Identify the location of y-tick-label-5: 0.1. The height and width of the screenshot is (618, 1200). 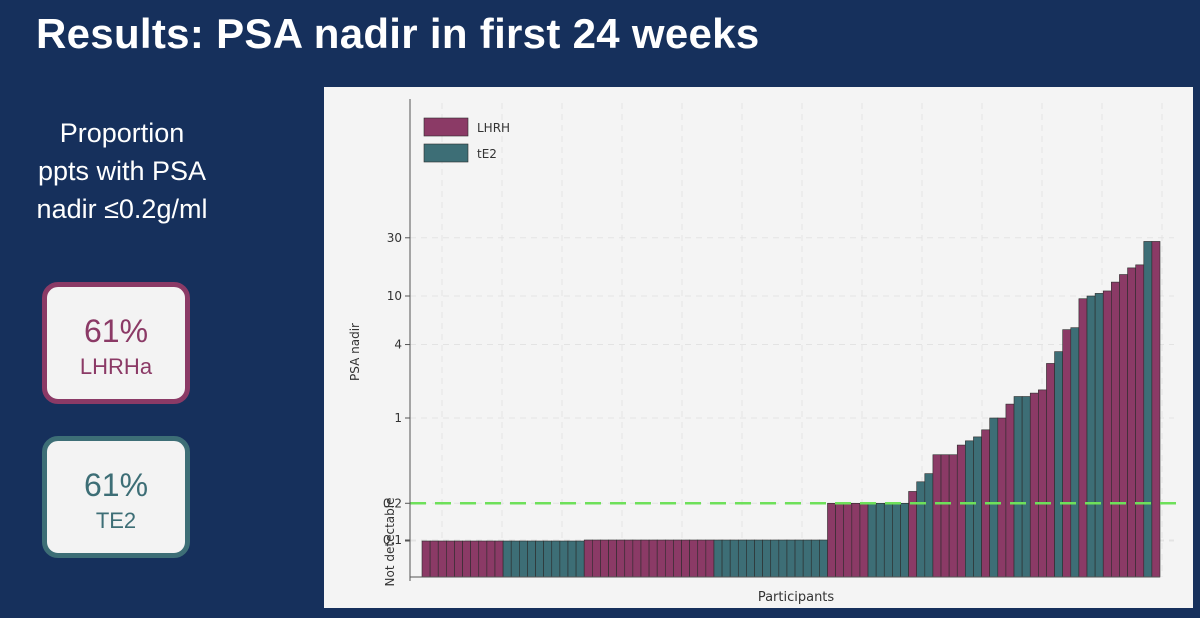
(392, 540).